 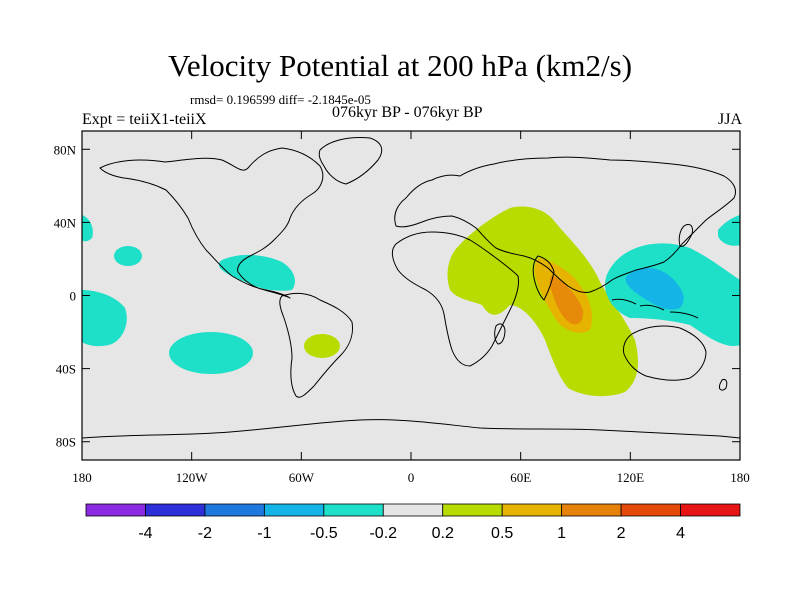 I want to click on colorbar-label: 0.2, so click(x=443, y=533).